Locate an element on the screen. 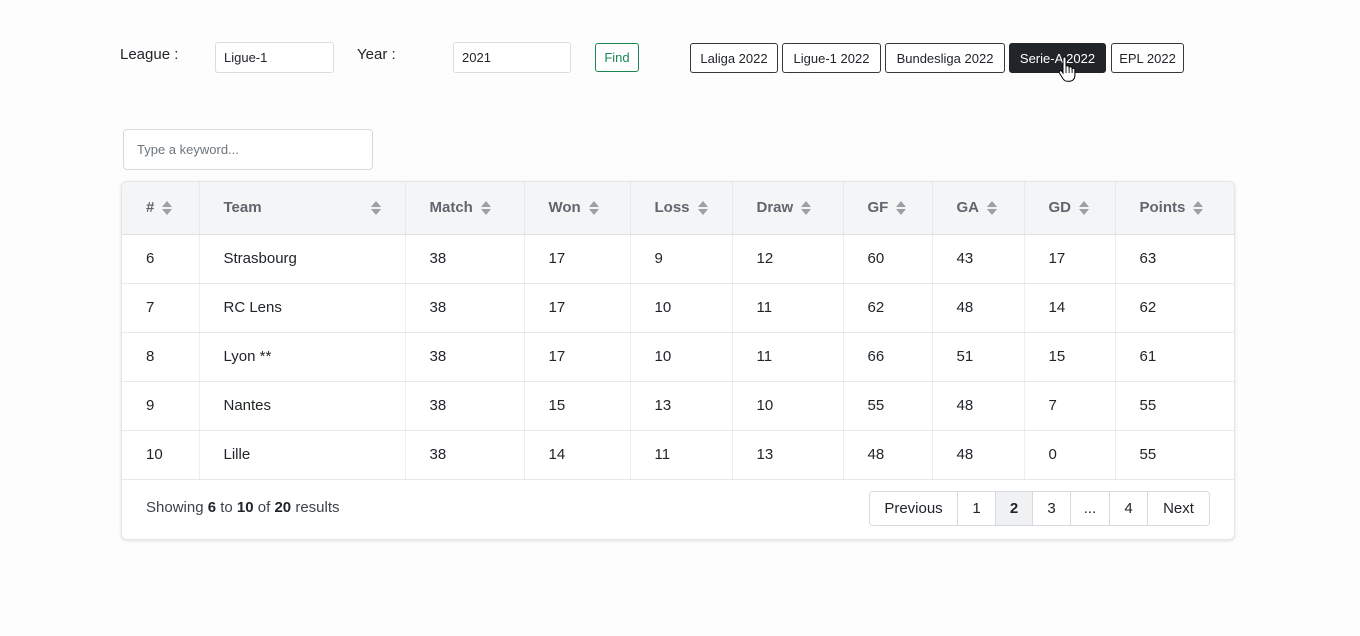 The height and width of the screenshot is (636, 1360). column-header-label: Match is located at coordinates (451, 208).